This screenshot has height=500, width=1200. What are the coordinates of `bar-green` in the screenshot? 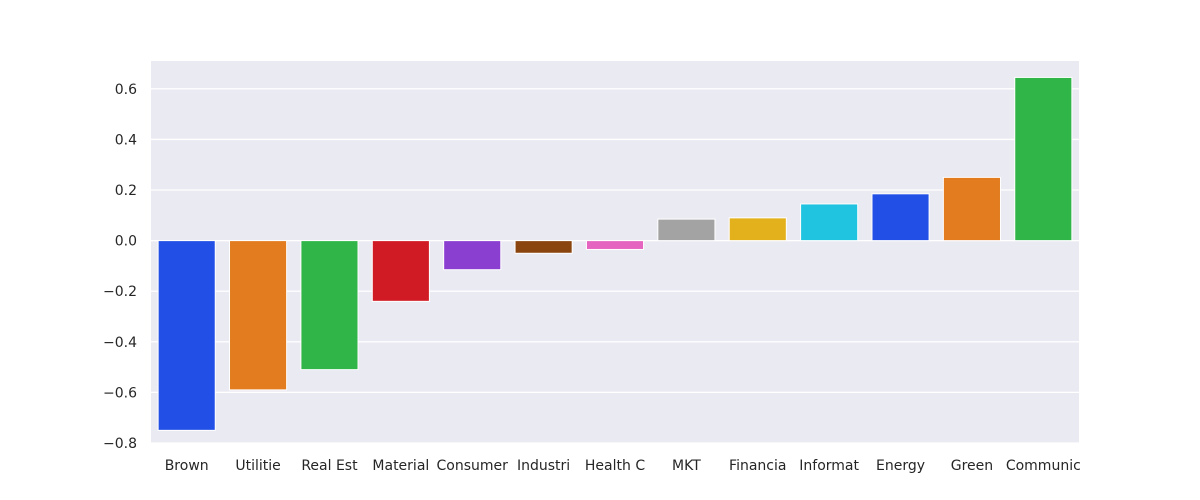 It's located at (971, 209).